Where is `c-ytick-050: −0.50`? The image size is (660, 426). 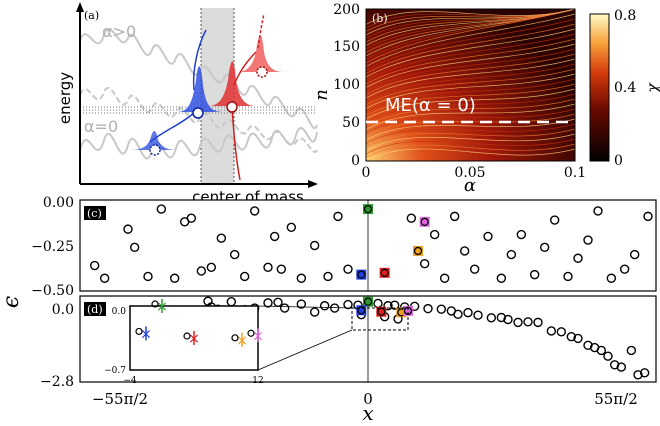
c-ytick-050: −0.50 is located at coordinates (52, 291).